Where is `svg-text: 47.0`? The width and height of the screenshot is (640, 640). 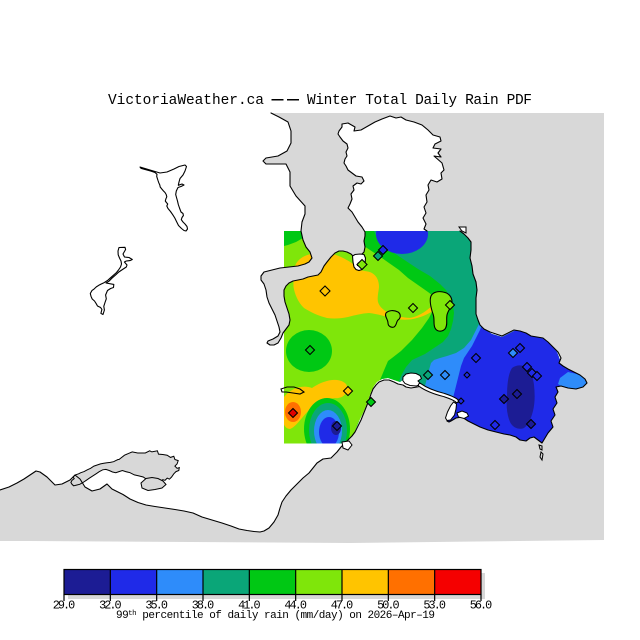
svg-text: 47.0 is located at coordinates (342, 606).